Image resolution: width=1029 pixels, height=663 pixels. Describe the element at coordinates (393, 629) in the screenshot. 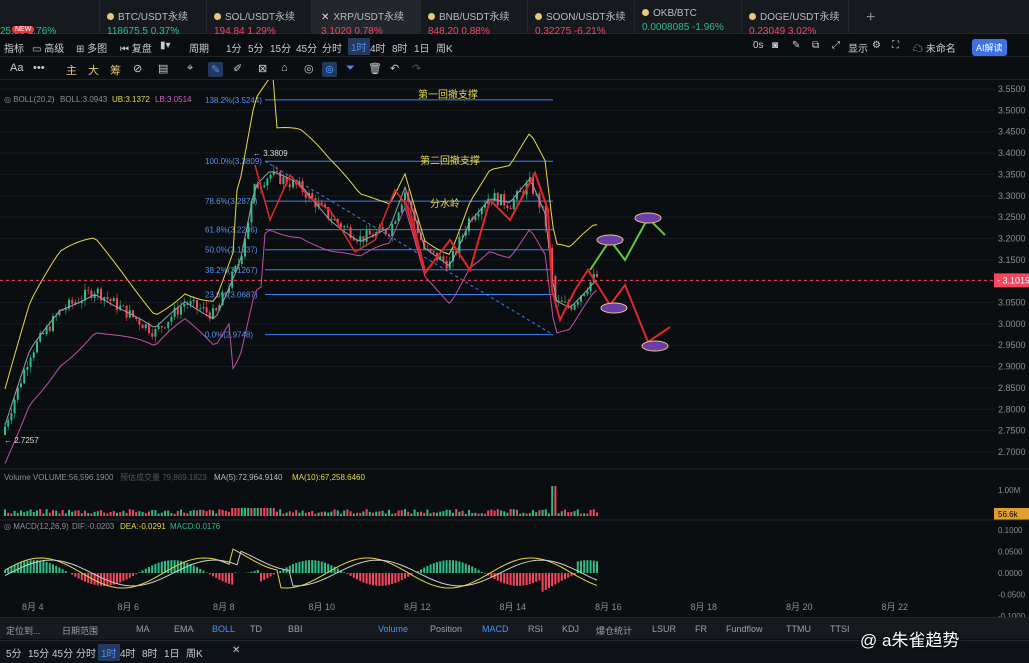

I see `indicator-tab-Volume: Volume` at that location.